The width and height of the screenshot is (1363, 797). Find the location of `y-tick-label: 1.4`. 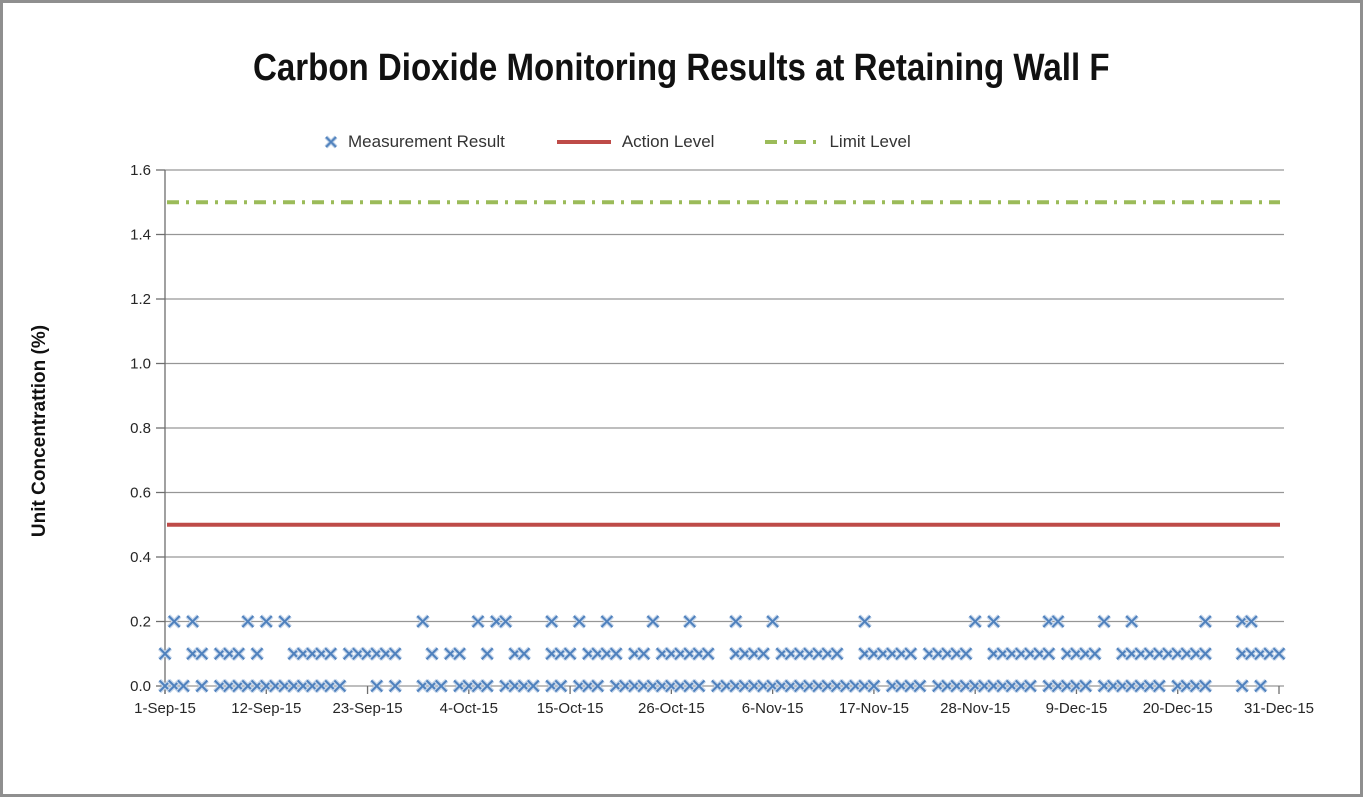

y-tick-label: 1.4 is located at coordinates (140, 235).